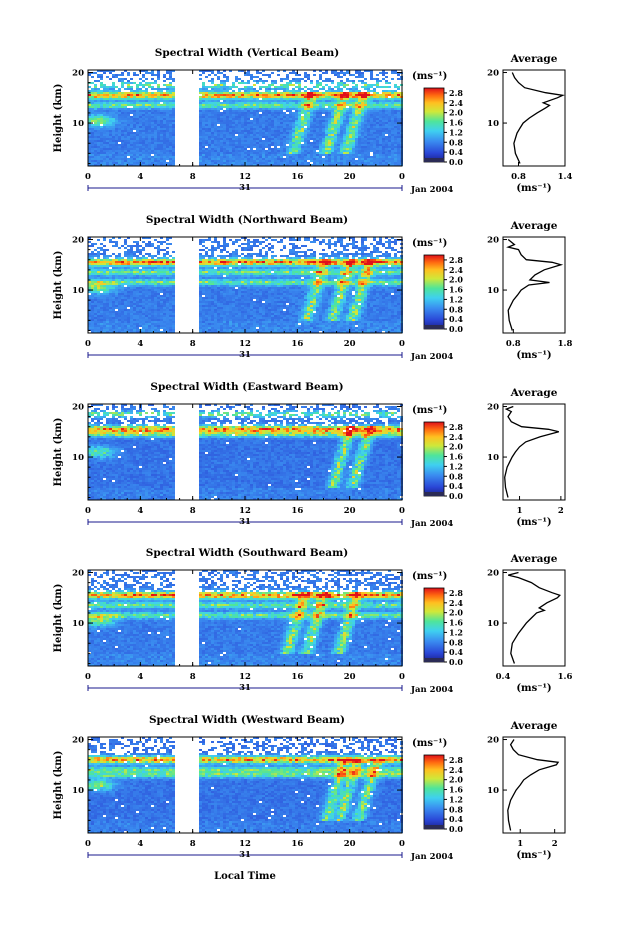 Image resolution: width=621 pixels, height=929 pixels. Describe the element at coordinates (561, 511) in the screenshot. I see `average-x-tick-label: 2` at that location.